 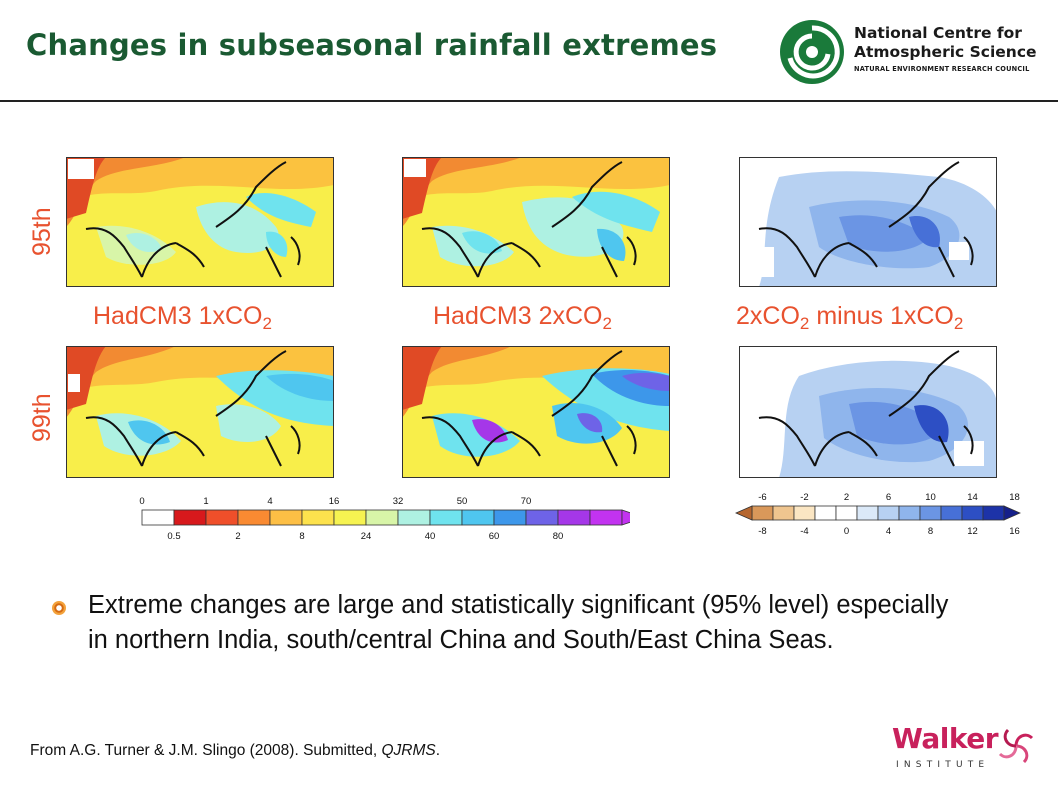 I want to click on colorbar-tick-bottom: 2, so click(x=237, y=536).